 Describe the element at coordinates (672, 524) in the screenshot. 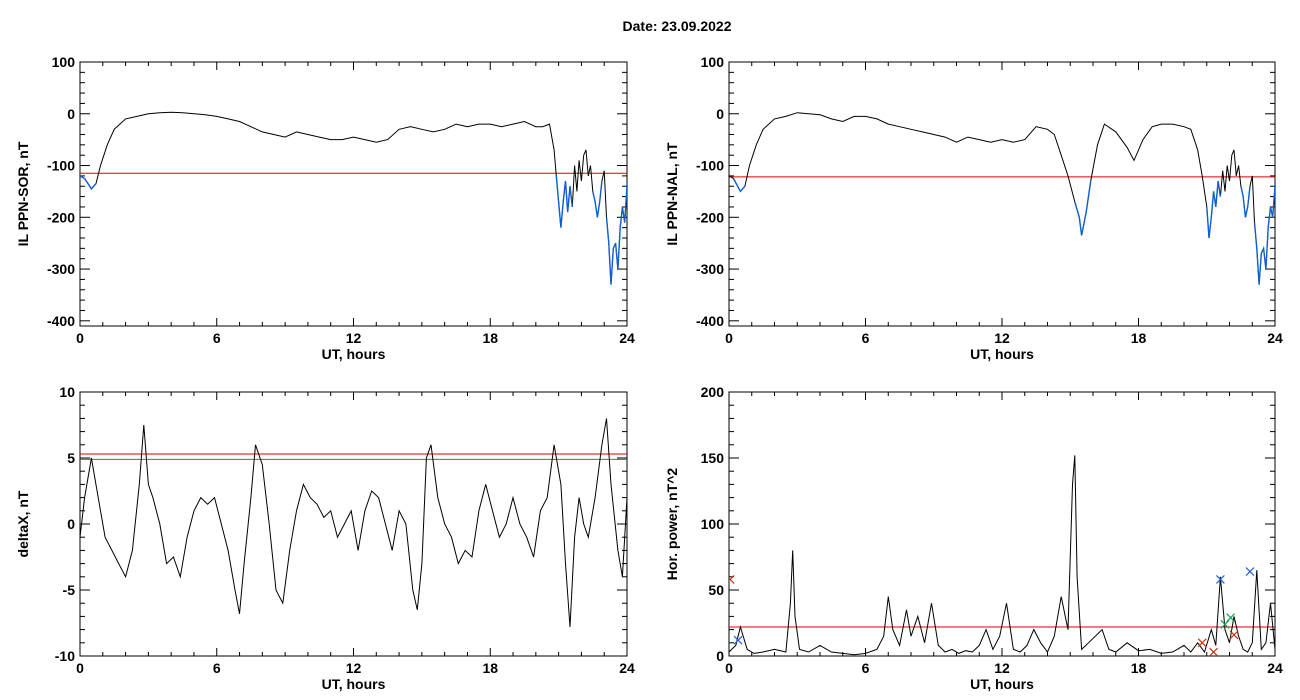

I see `y-axis-label: Hor. power, nT^2` at that location.